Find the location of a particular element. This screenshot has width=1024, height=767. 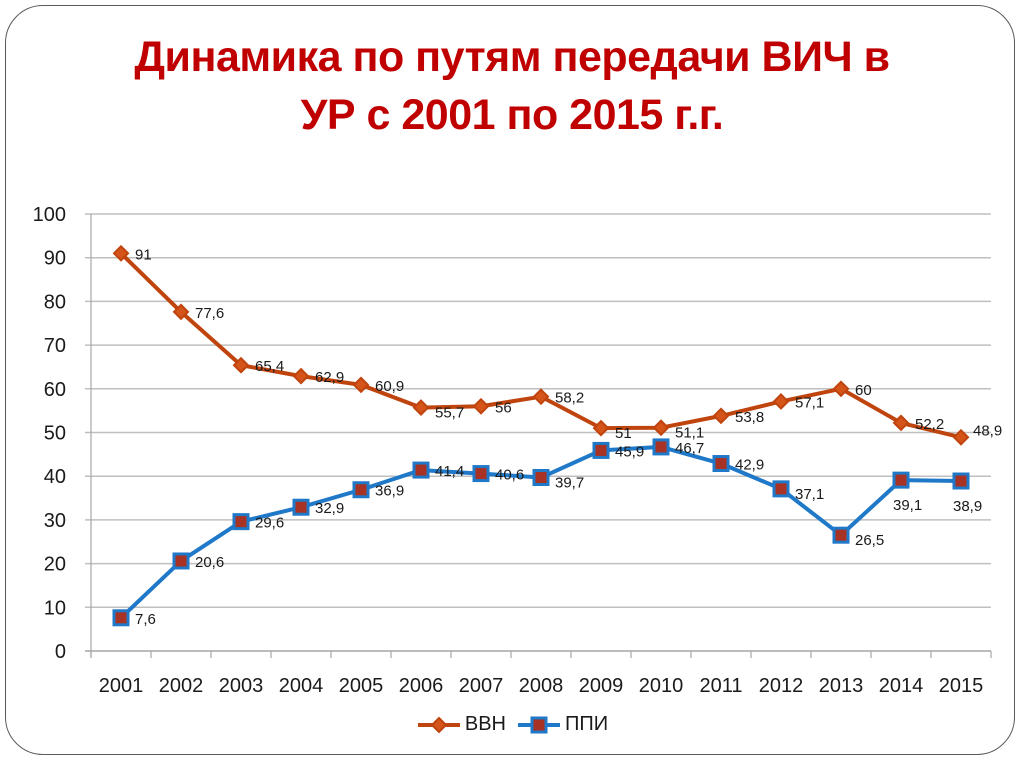

x-tick-label: 2009 is located at coordinates (601, 686).